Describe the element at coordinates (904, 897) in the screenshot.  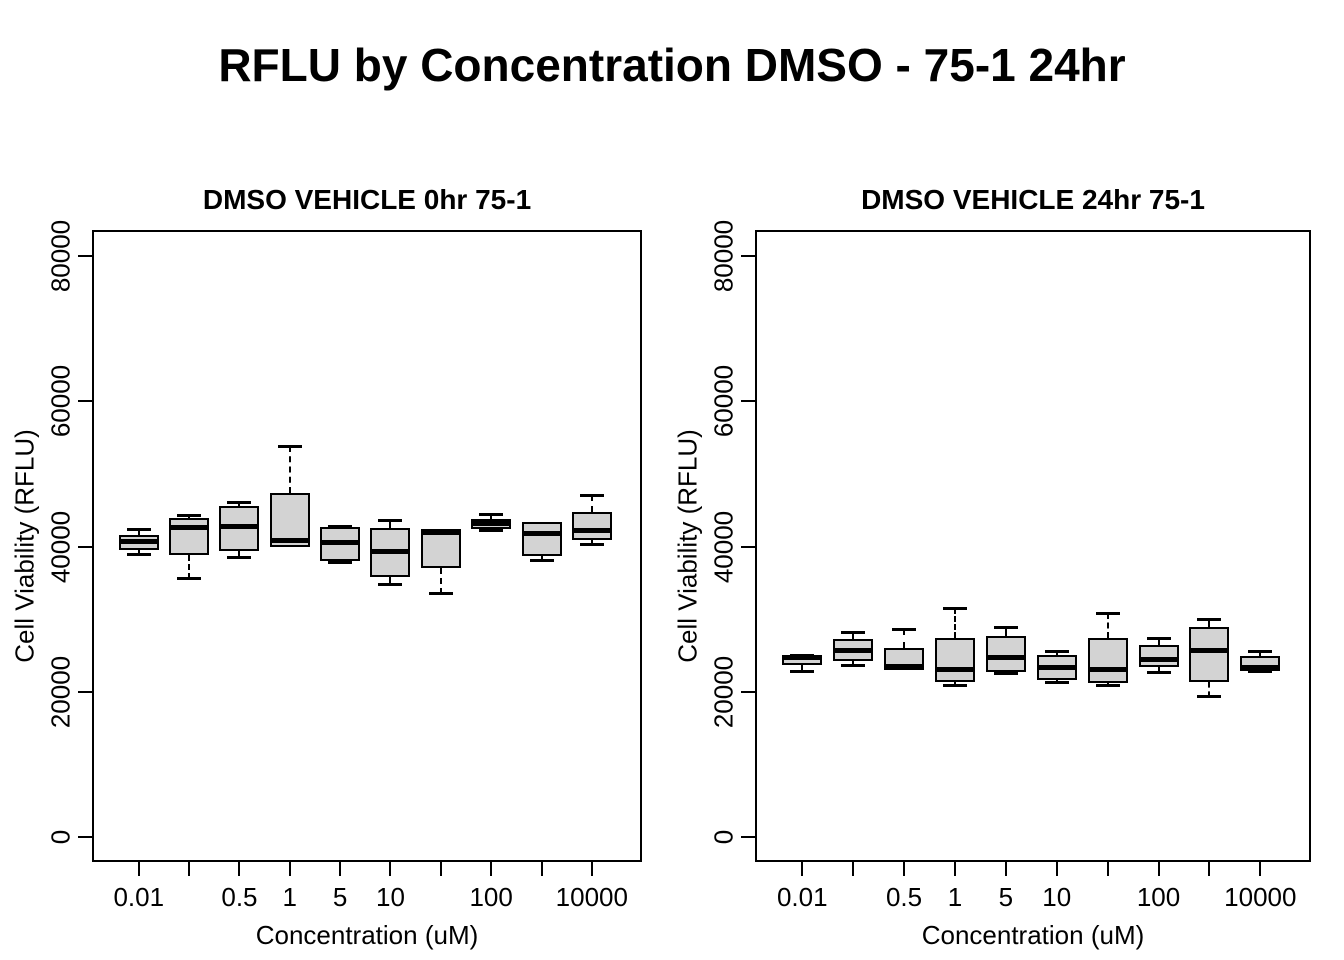
I see `x-tick-label: 0.5` at that location.